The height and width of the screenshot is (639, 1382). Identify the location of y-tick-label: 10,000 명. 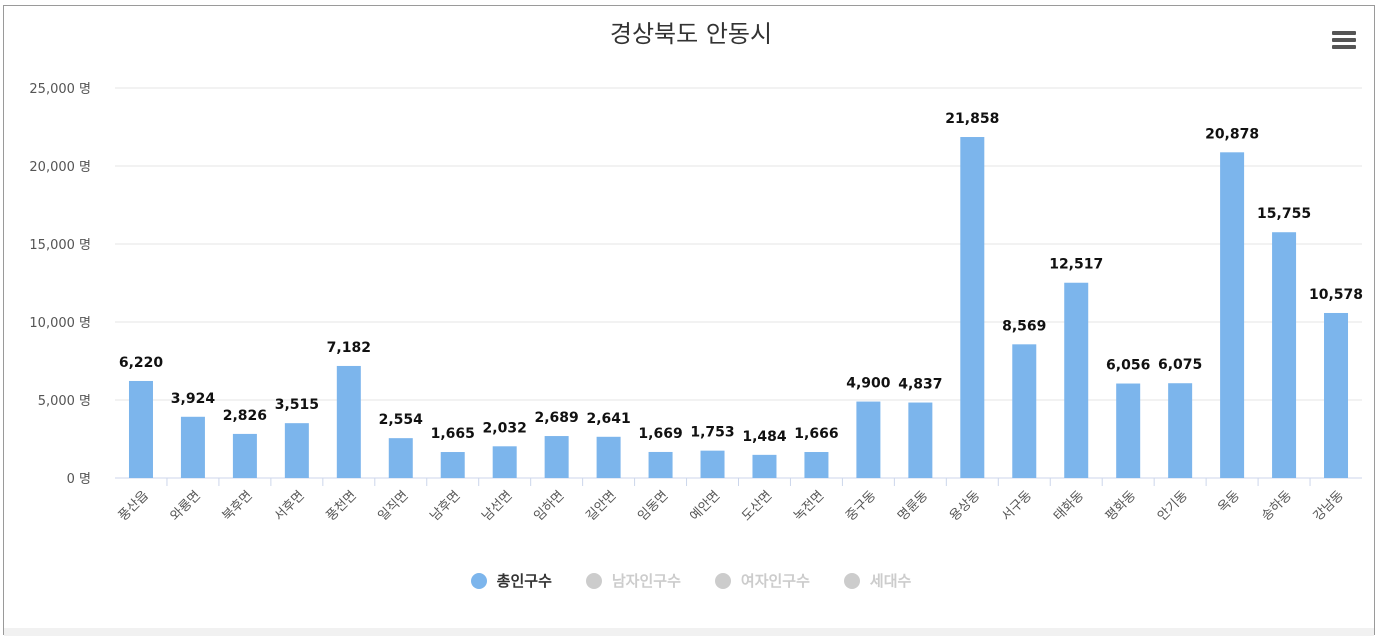
(60, 323).